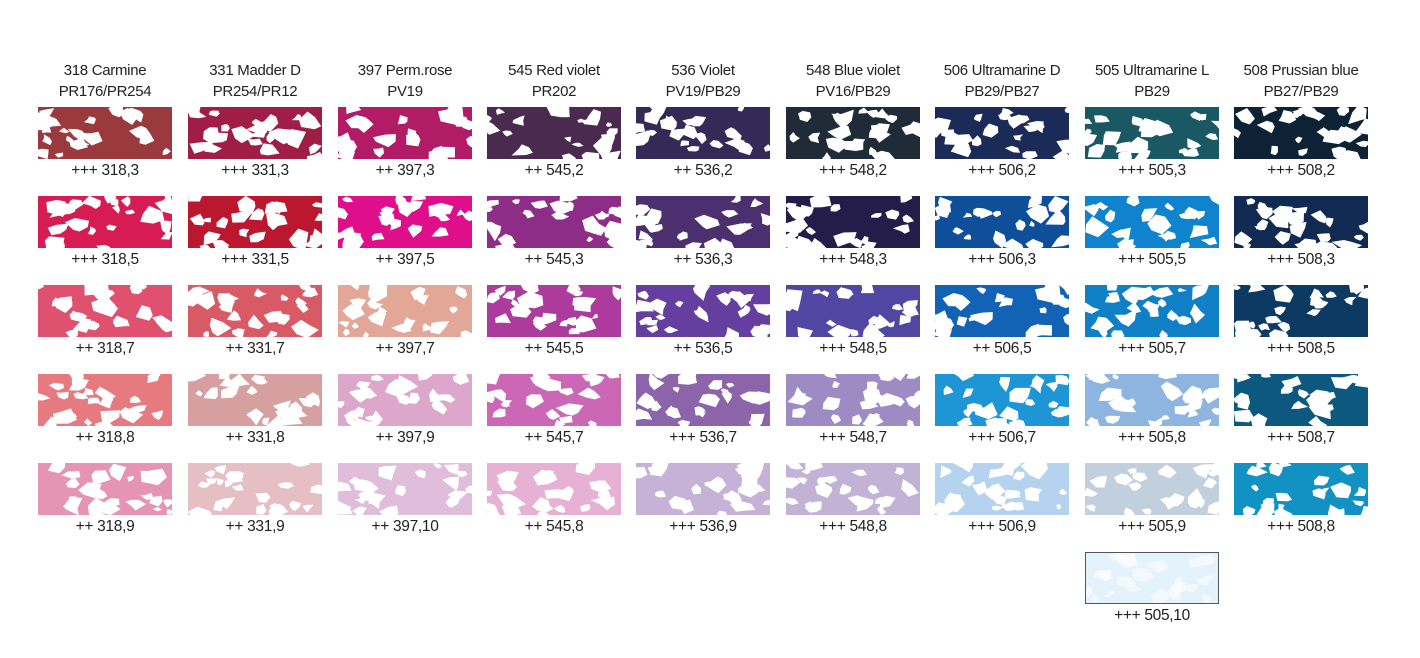 The image size is (1420, 658). I want to click on swatch-code-label: +++ 506,2, so click(1002, 170).